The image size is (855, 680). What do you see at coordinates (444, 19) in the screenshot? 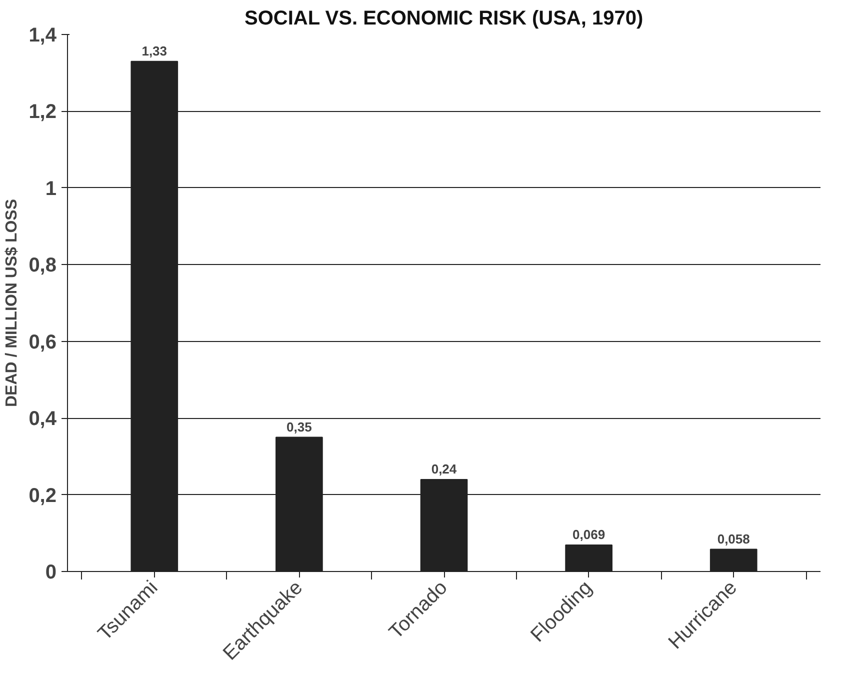
I see `chart-title: SOCIAL VS. ECONOMIC RISK (USA, 1970)` at bounding box center [444, 19].